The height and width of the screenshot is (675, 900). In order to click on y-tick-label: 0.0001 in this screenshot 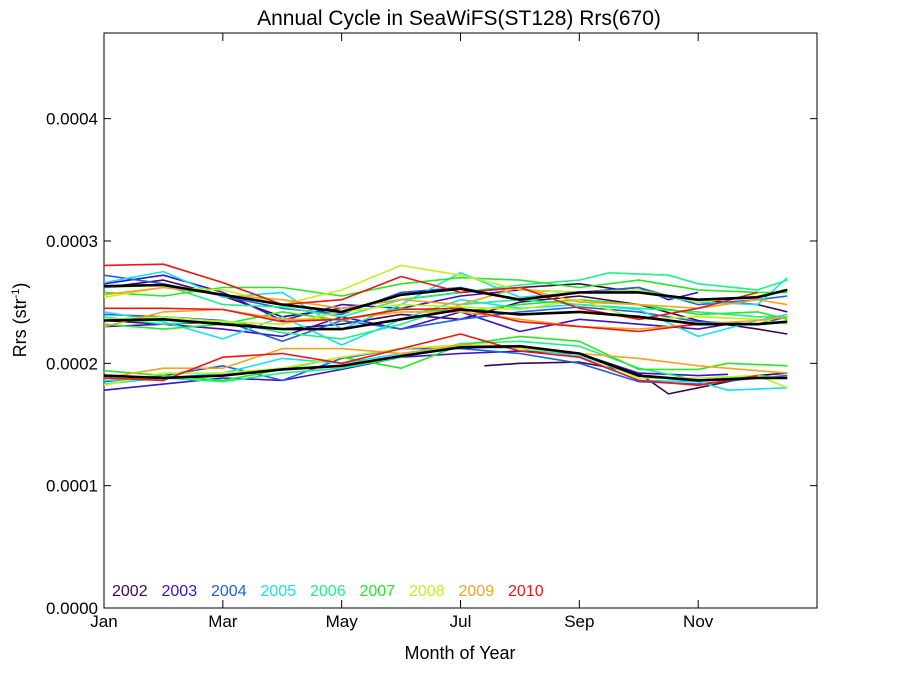, I will do `click(72, 486)`.